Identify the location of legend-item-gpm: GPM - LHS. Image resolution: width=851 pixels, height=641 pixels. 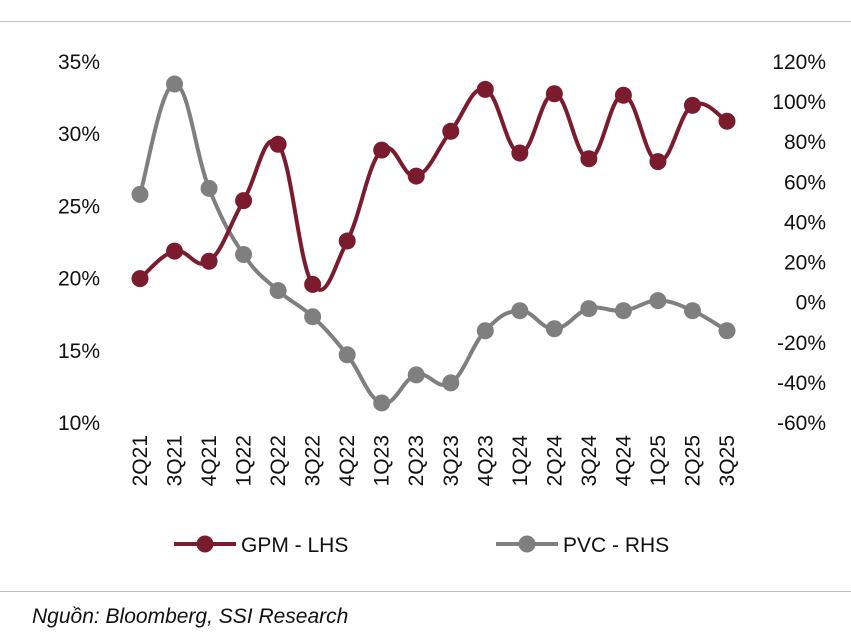
(261, 545).